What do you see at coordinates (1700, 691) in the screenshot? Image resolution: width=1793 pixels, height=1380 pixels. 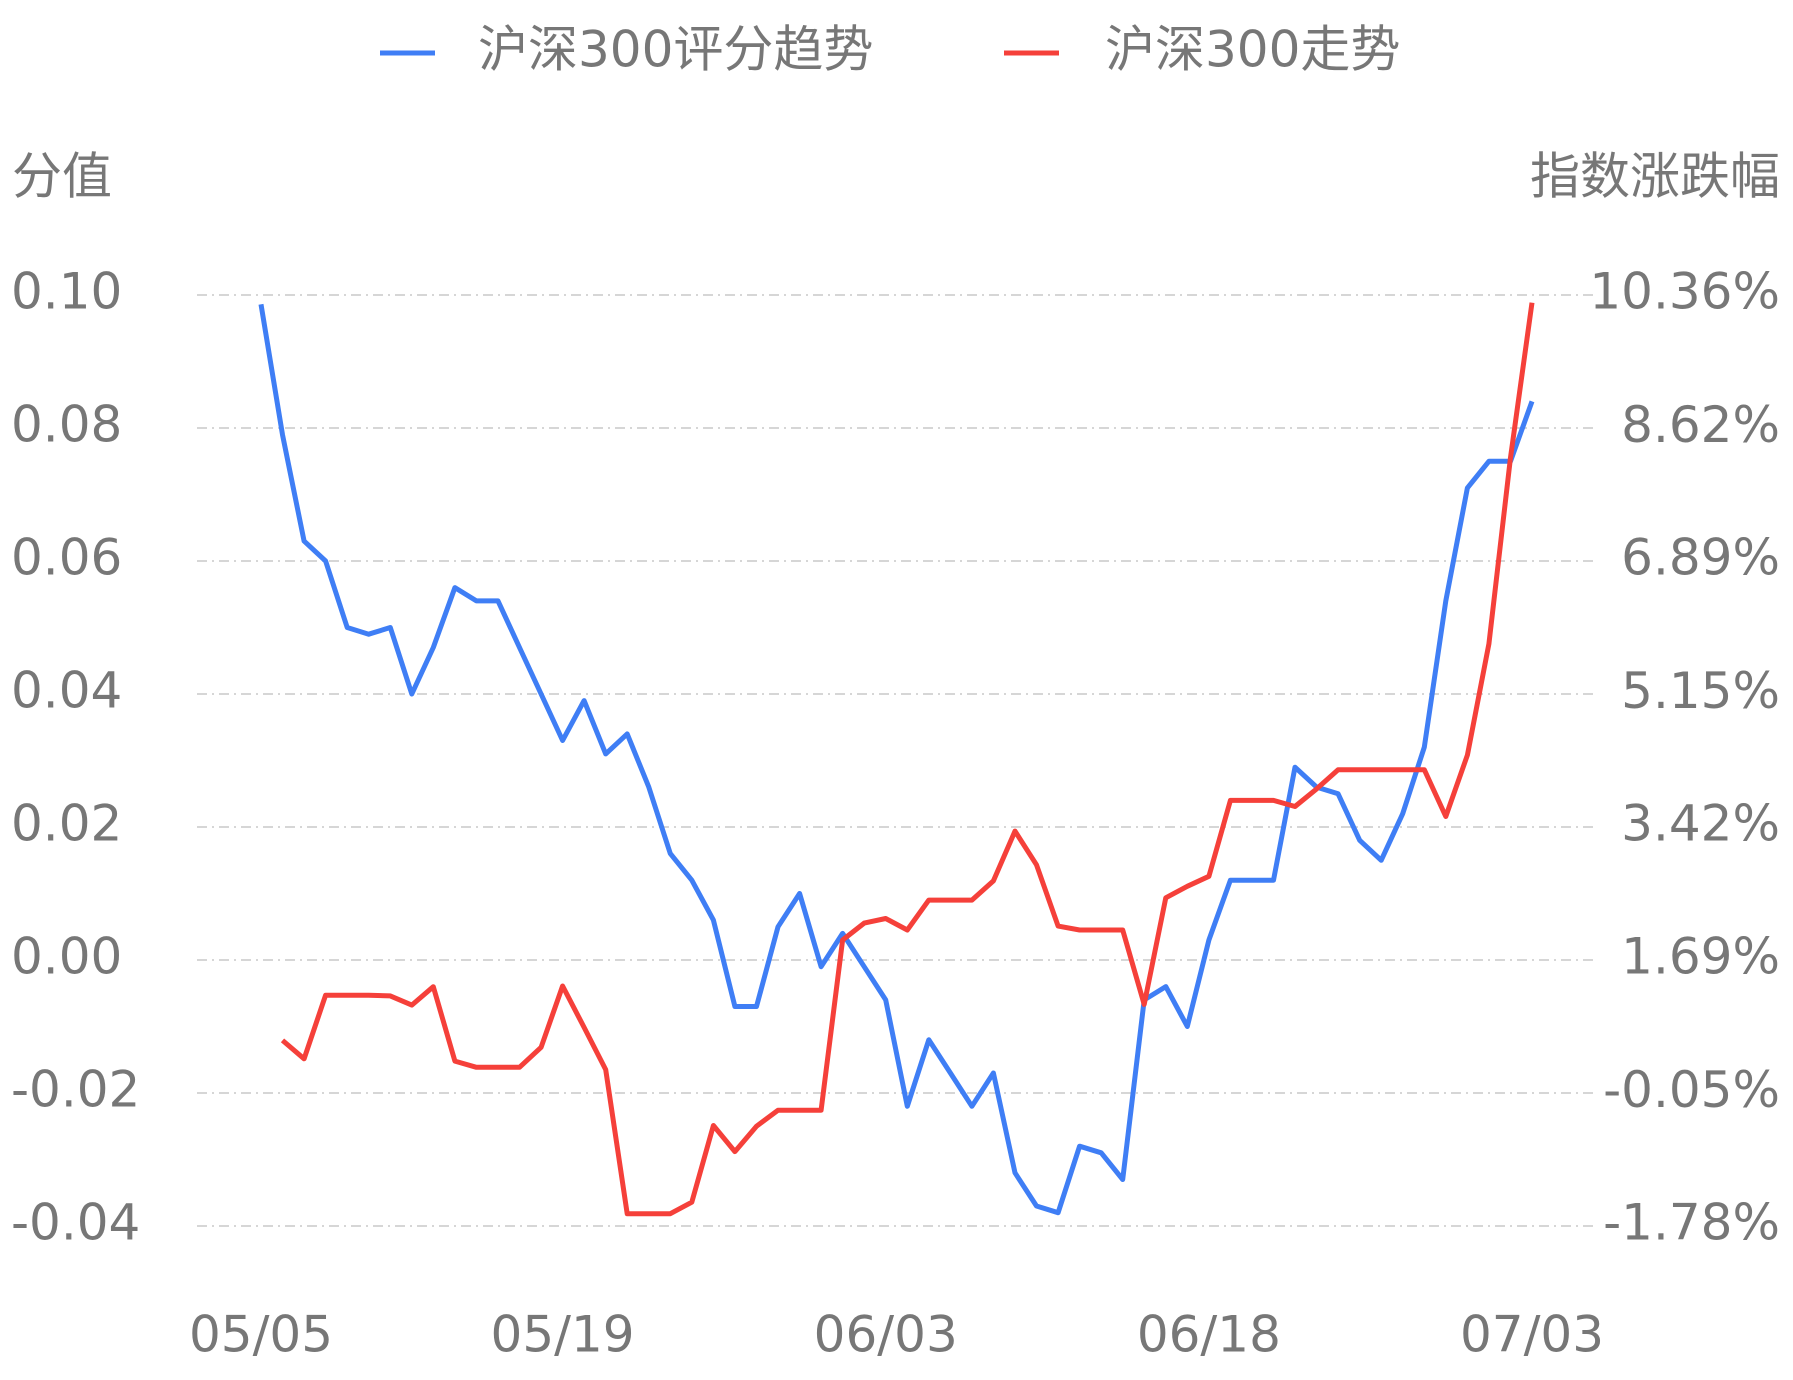 I see `y2-tick-label: 5.15%` at bounding box center [1700, 691].